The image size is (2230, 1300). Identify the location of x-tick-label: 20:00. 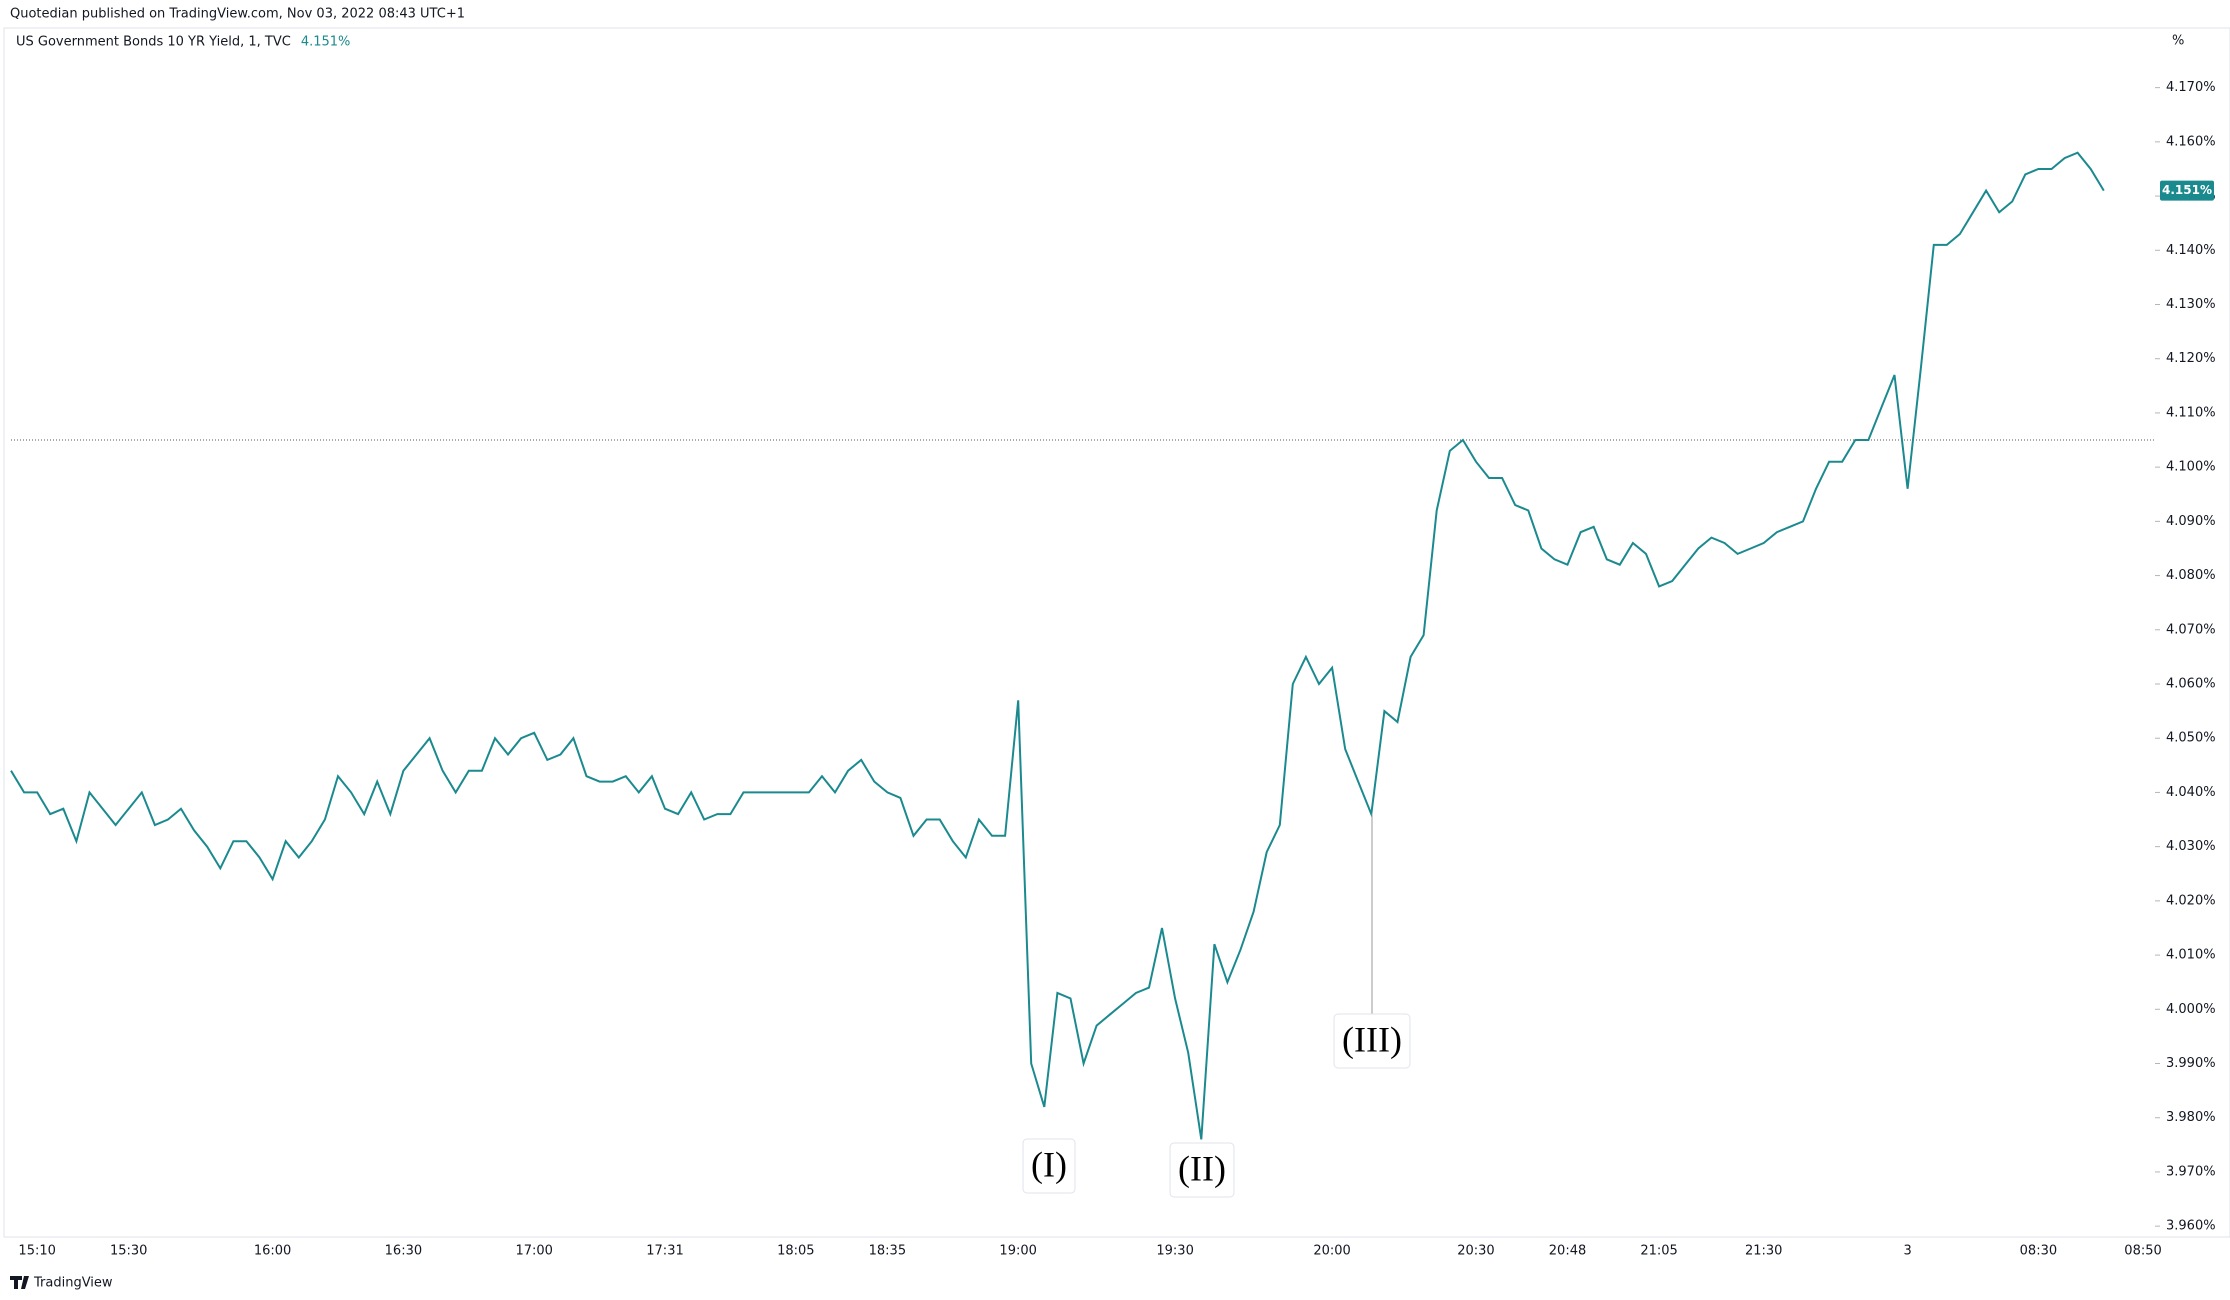
(1331, 1251).